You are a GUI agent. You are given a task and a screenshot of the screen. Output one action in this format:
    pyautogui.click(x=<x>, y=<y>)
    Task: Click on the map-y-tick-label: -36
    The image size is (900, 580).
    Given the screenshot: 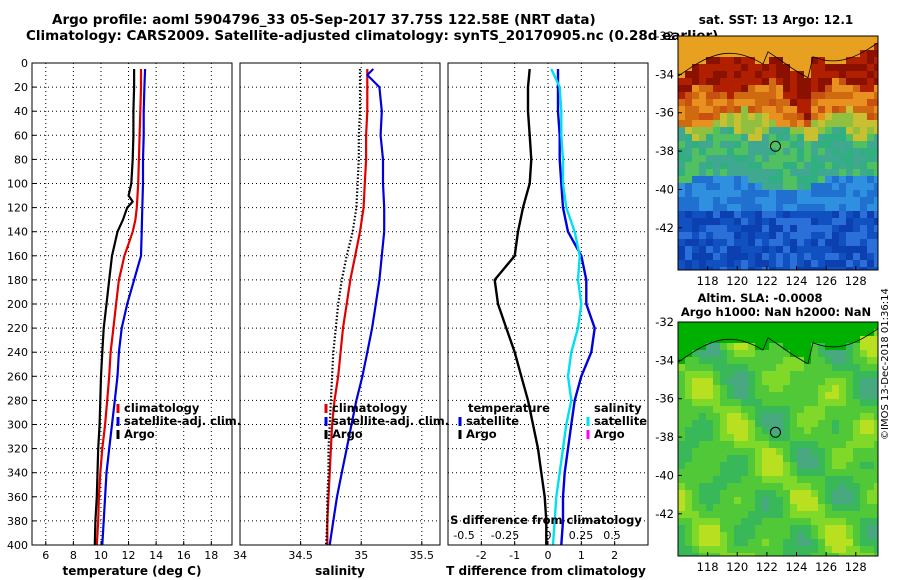 What is the action you would take?
    pyautogui.click(x=664, y=113)
    